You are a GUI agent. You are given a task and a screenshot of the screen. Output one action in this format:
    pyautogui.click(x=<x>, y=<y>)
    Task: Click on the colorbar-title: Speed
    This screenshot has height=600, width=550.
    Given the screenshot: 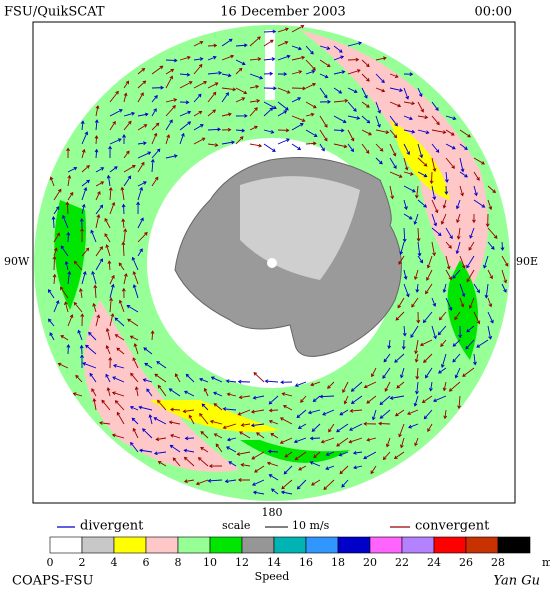 What is the action you would take?
    pyautogui.click(x=272, y=576)
    